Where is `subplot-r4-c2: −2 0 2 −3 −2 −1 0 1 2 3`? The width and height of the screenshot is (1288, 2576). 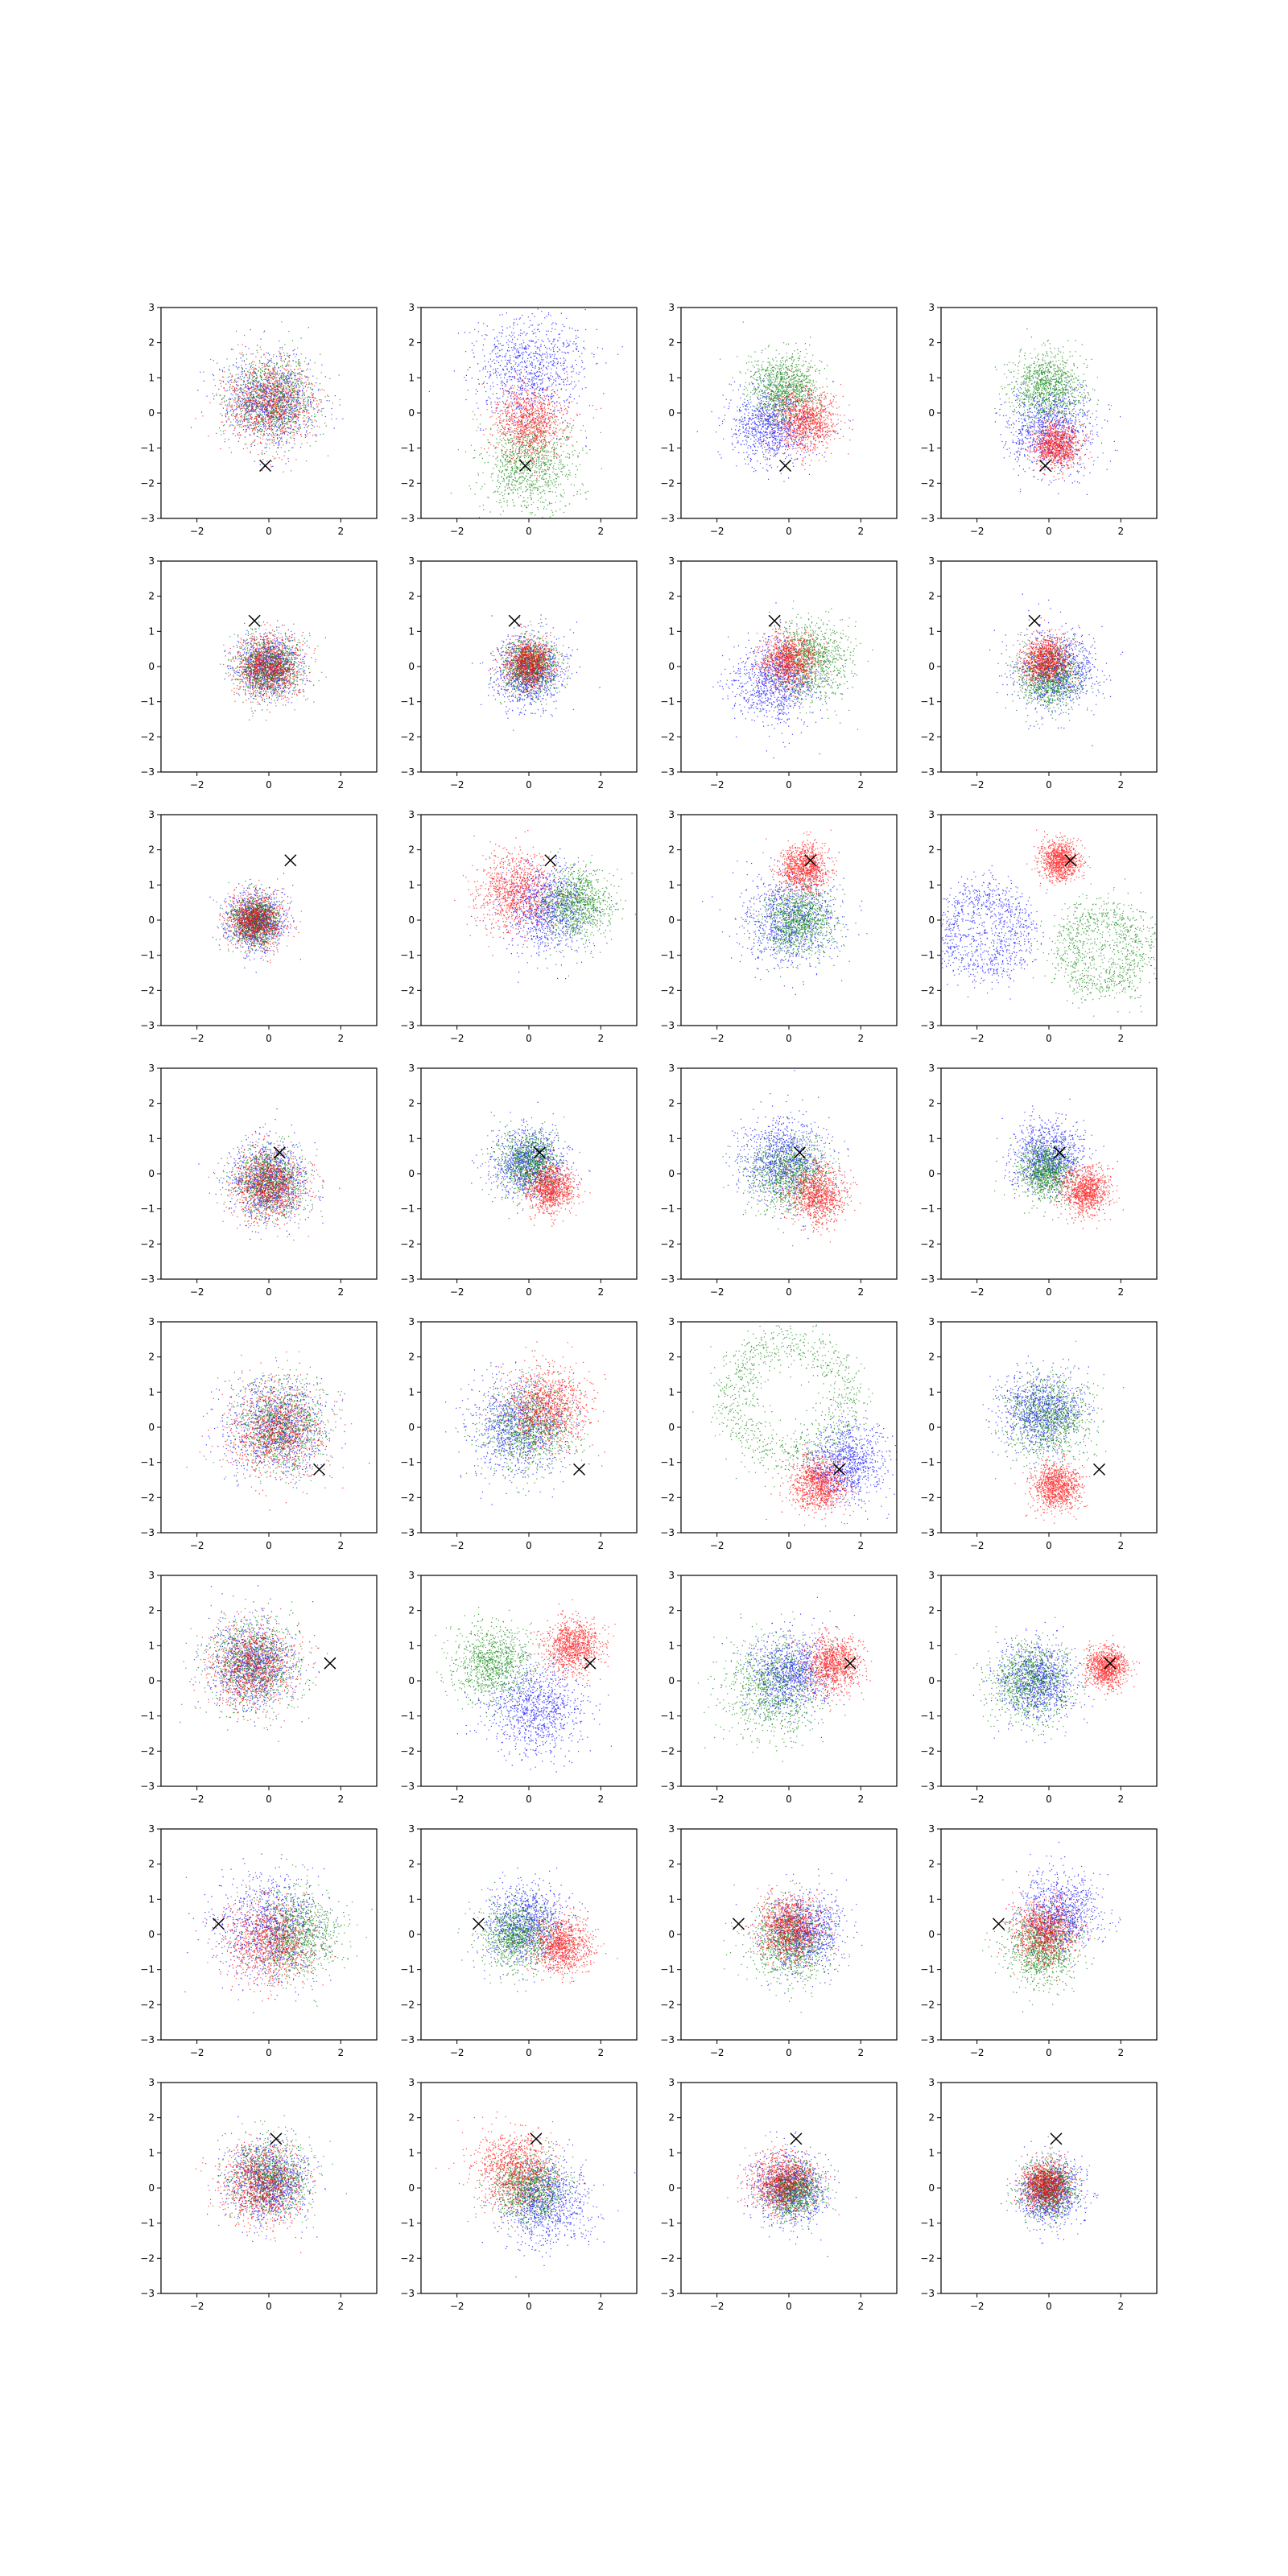
subplot-r4-c2: −2 0 2 −3 −2 −1 0 1 2 3 is located at coordinates (519, 1180).